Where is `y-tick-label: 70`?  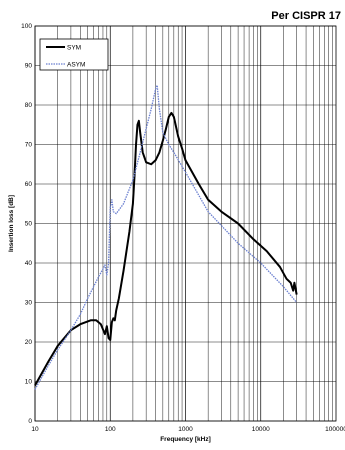
y-tick-label: 70 is located at coordinates (29, 145).